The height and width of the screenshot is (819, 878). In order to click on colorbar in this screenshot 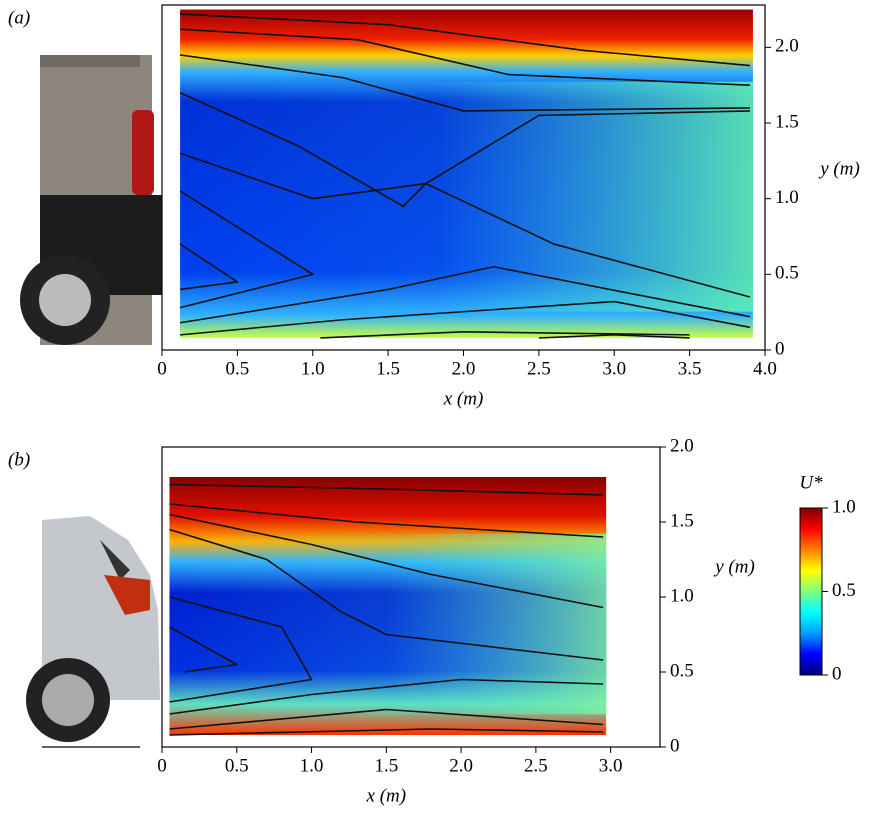, I will do `click(811, 591)`.